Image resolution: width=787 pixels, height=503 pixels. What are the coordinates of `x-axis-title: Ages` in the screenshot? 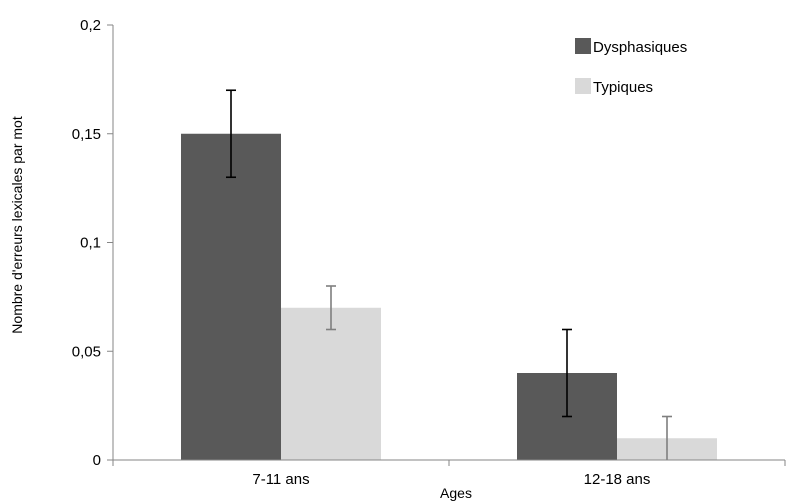 It's located at (456, 493).